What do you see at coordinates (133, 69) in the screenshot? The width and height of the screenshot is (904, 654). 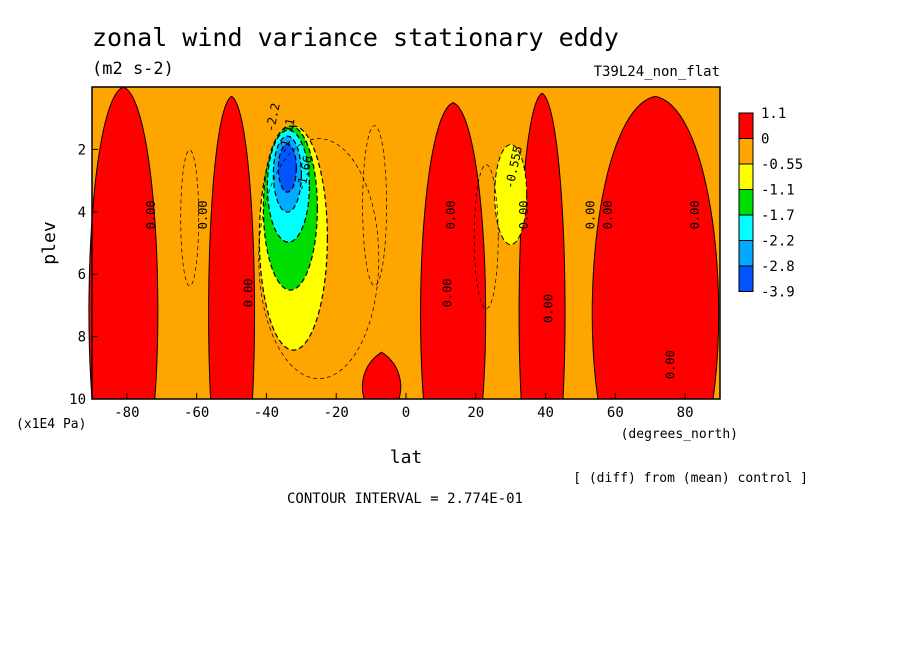 I see `chart-units: (m2 s-2)` at bounding box center [133, 69].